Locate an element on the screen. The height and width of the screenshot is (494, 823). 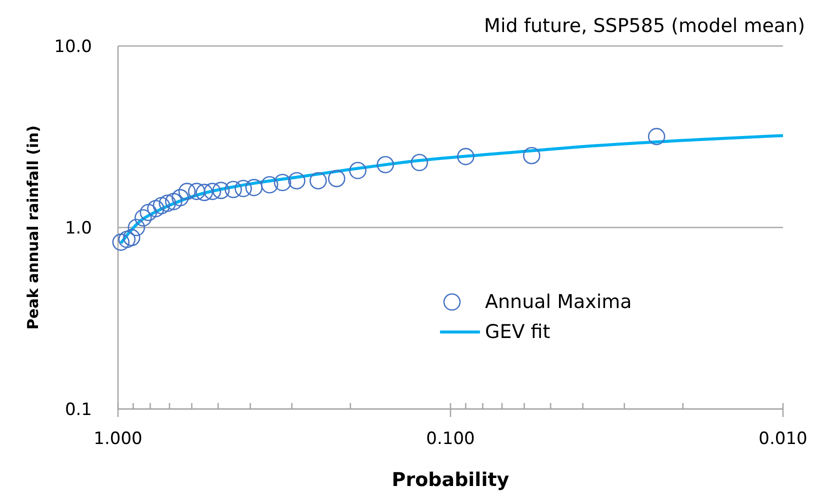
y-axis-title: Peak annual rainfall (in) is located at coordinates (33, 227).